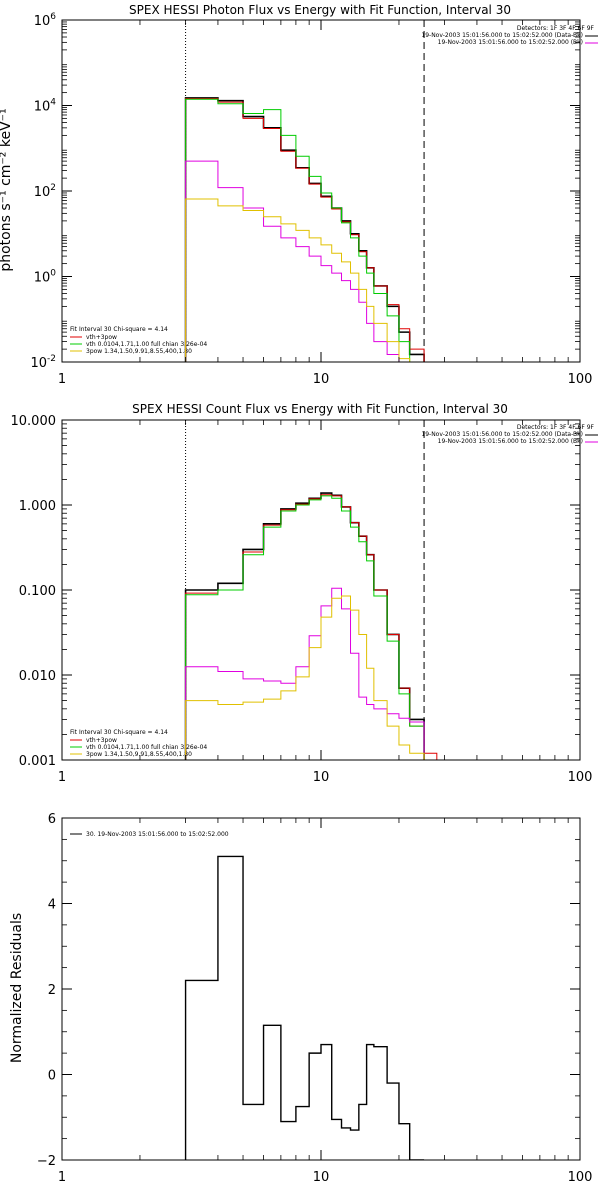 The image size is (600, 1200). Describe the element at coordinates (321, 379) in the screenshot. I see `photon-flux-x-tick-label: 10` at that location.